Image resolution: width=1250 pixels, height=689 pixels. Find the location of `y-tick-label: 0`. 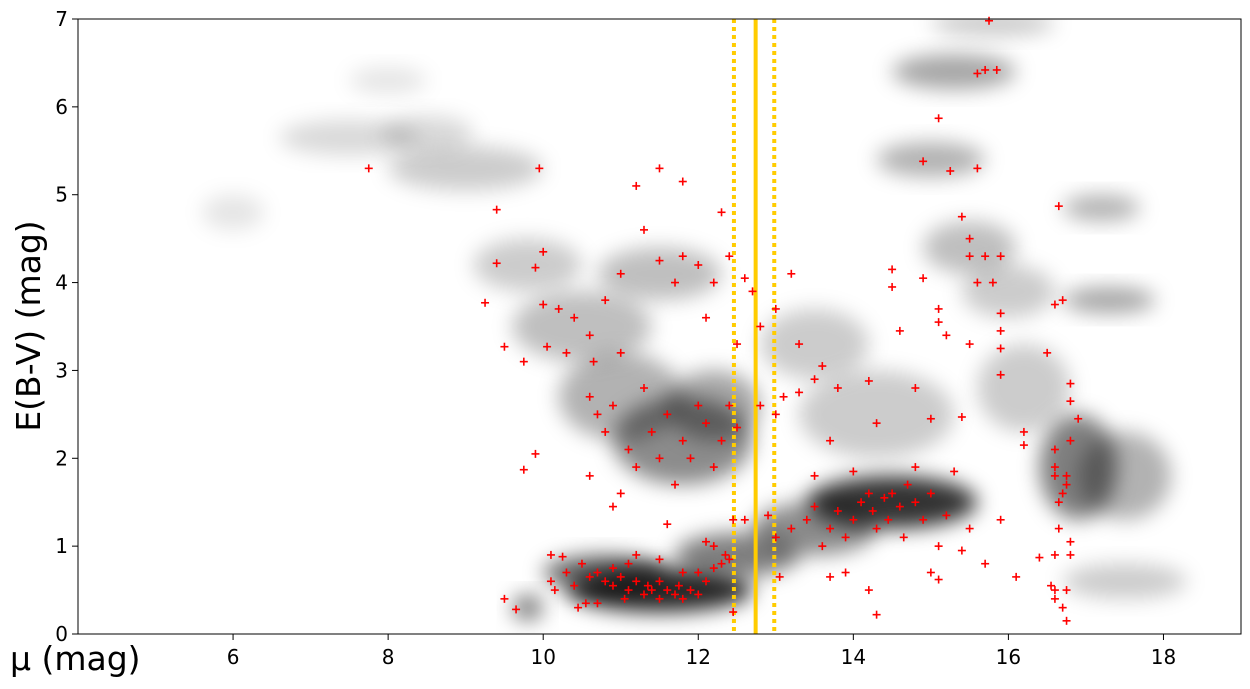

y-tick-label: 0 is located at coordinates (61, 634).